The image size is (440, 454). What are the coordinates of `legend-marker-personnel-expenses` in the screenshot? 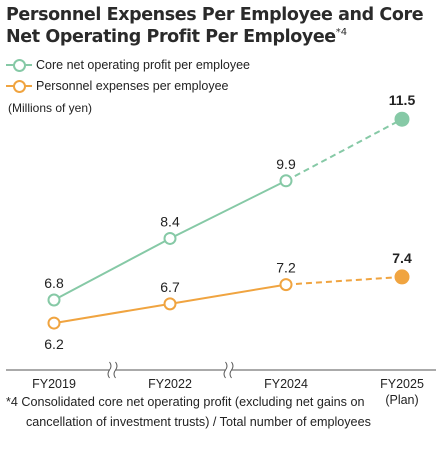 It's located at (19, 86).